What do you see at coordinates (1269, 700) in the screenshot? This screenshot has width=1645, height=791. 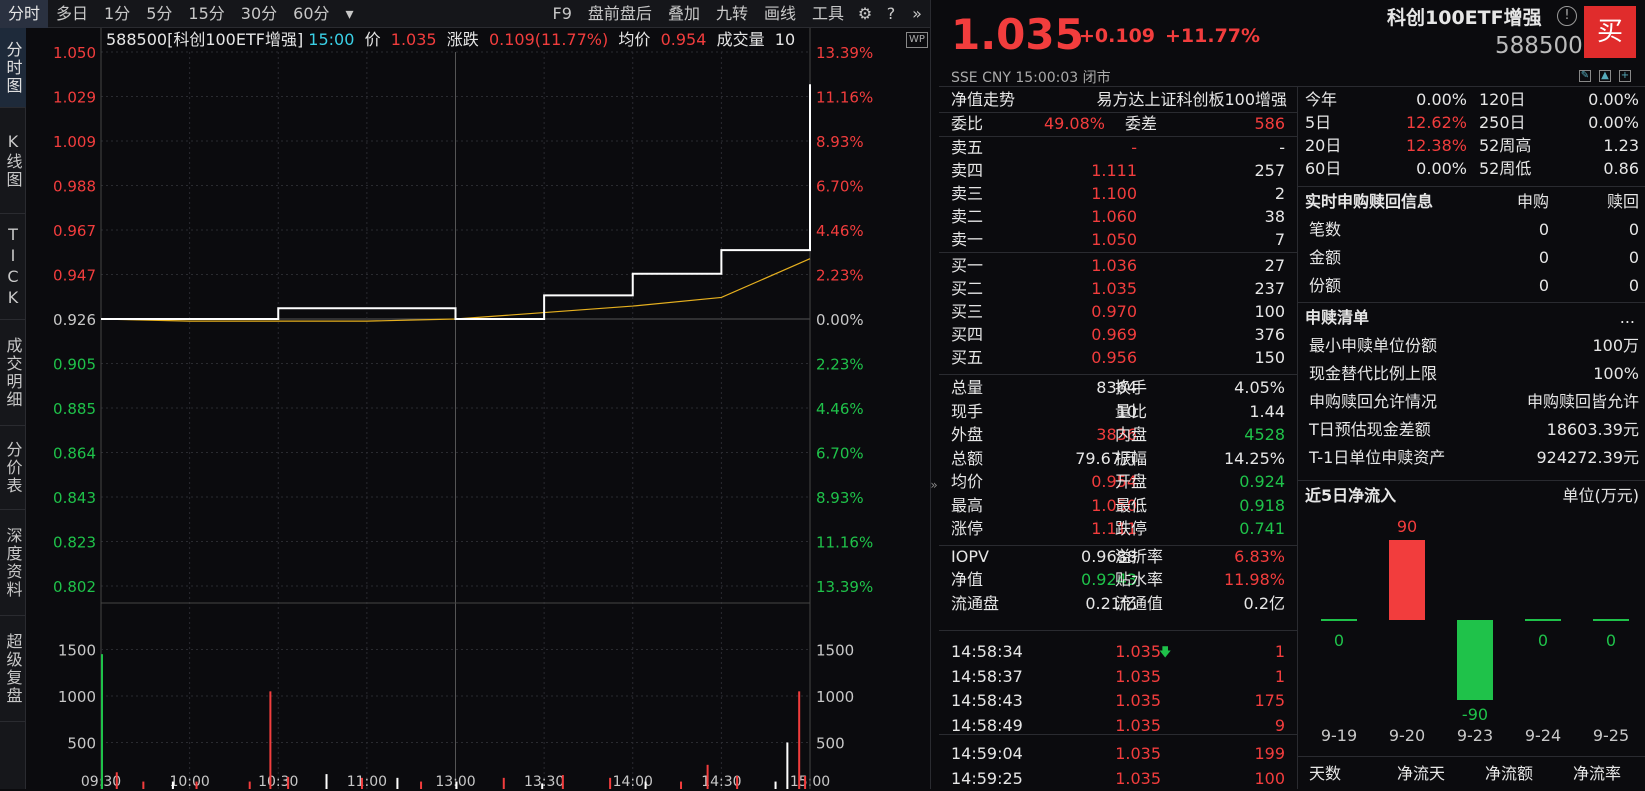 I see `tick-volume: 175` at bounding box center [1269, 700].